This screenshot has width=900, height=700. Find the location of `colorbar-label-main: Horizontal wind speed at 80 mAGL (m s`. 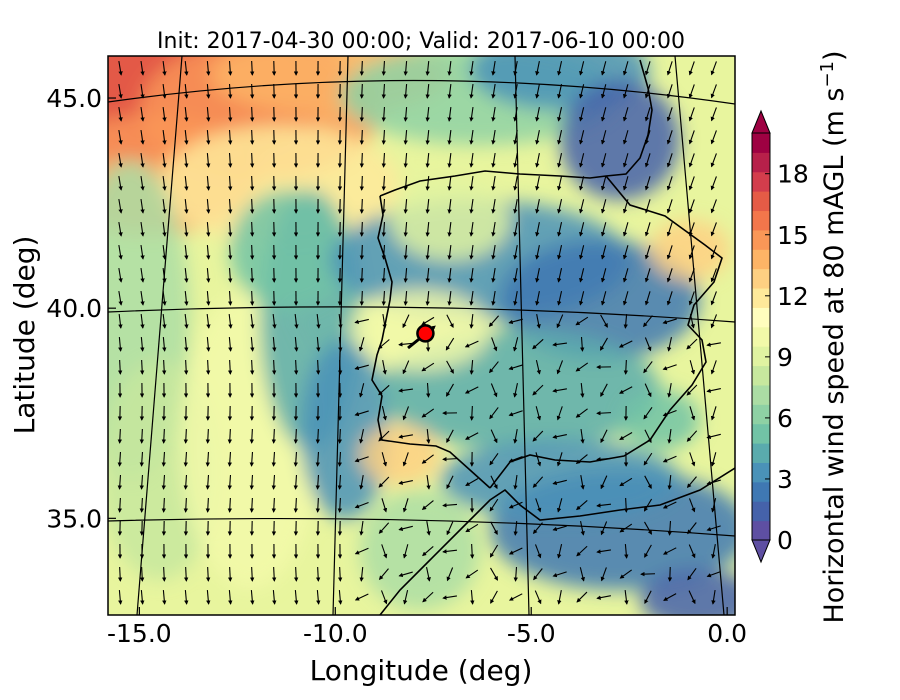

colorbar-label-main: Horizontal wind speed at 80 mAGL (m s is located at coordinates (834, 356).